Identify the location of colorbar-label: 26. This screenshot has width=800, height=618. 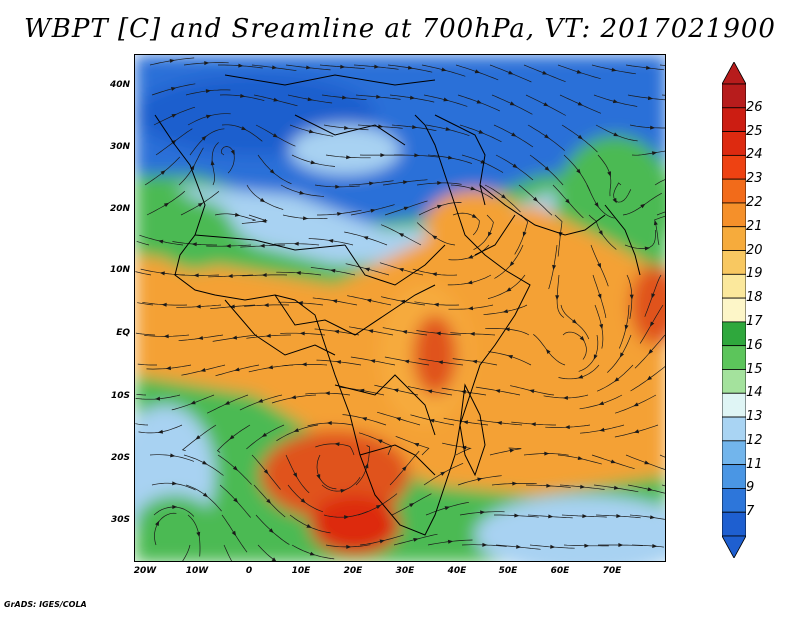
(754, 107).